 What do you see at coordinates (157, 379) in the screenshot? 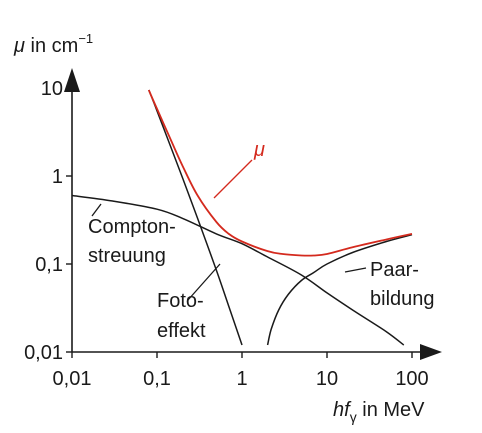
I see `x-tick-label: 0,1` at bounding box center [157, 379].